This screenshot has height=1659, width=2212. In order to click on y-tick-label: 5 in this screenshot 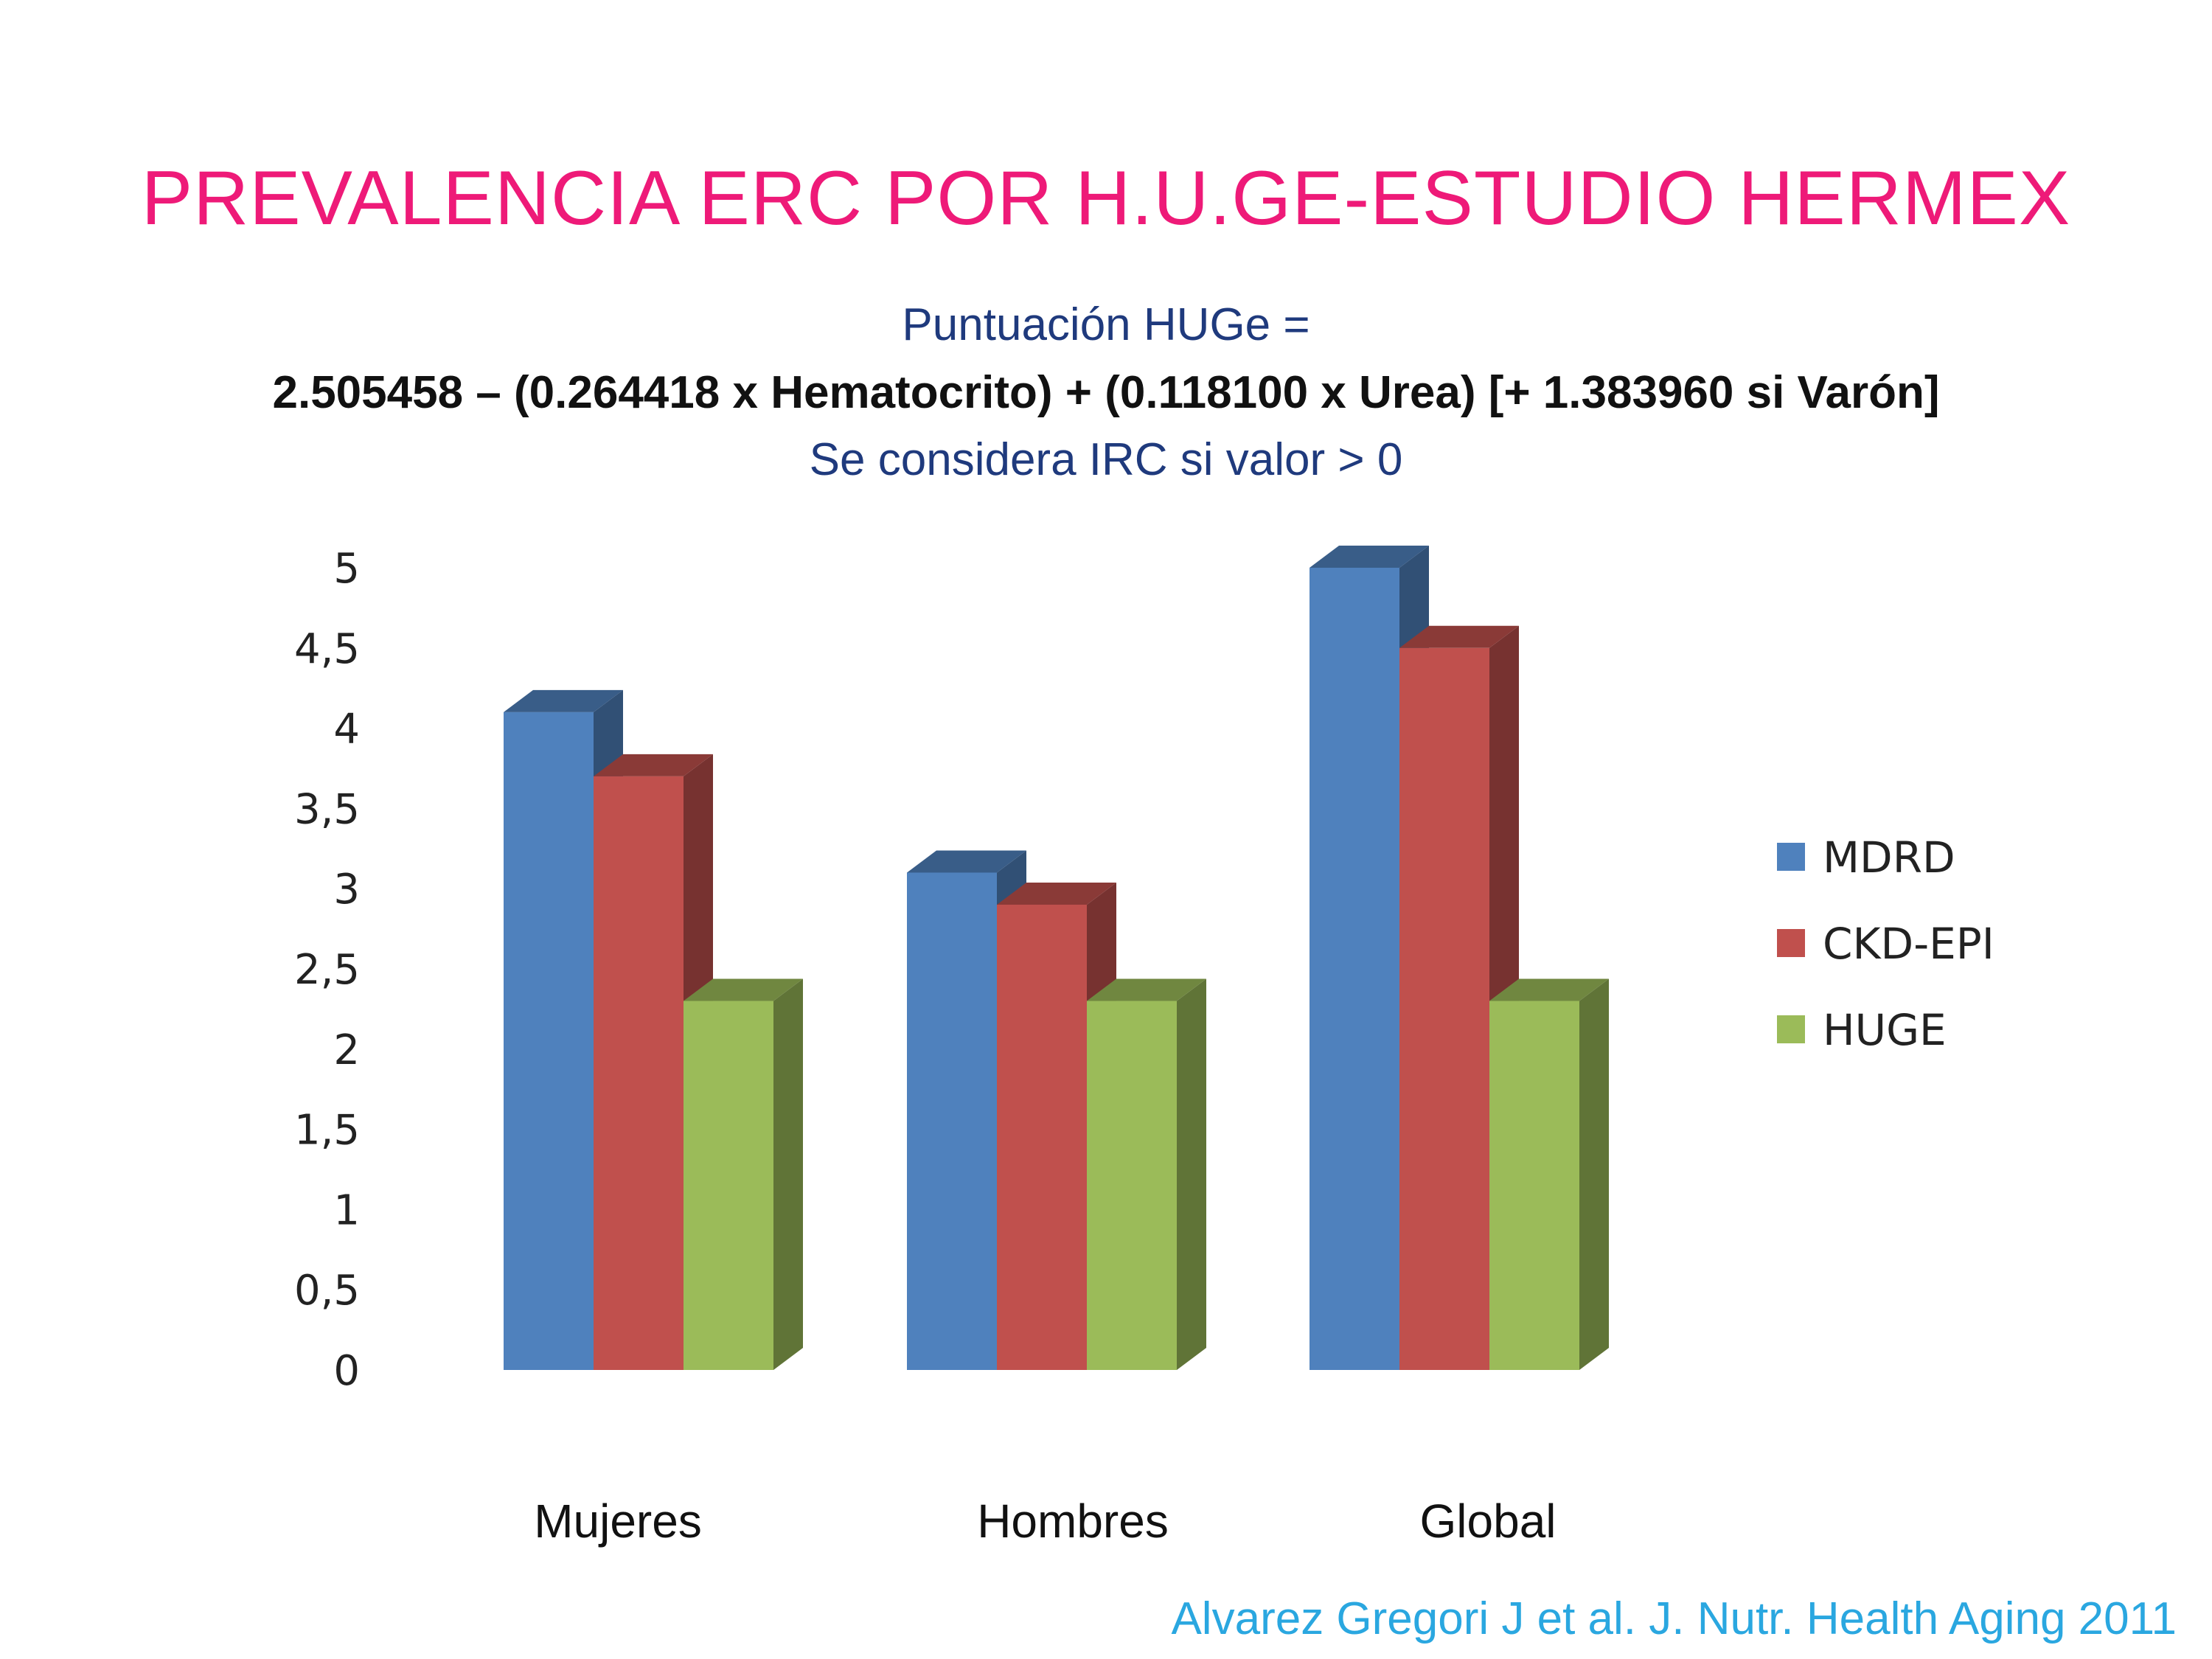, I will do `click(346, 569)`.